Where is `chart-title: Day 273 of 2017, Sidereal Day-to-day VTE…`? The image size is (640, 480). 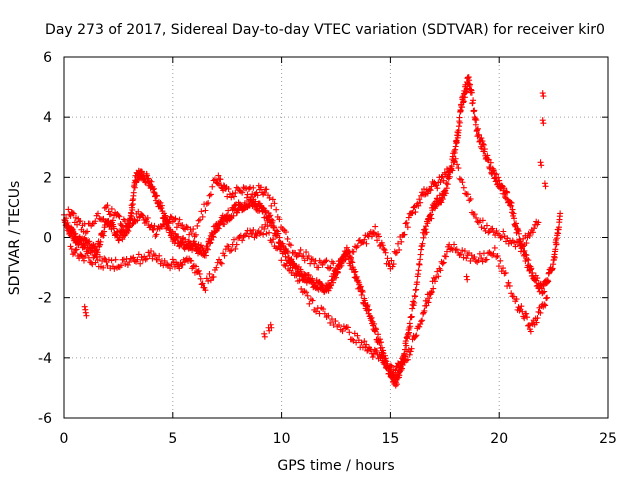 chart-title: Day 273 of 2017, Sidereal Day-to-day VTE… is located at coordinates (325, 30).